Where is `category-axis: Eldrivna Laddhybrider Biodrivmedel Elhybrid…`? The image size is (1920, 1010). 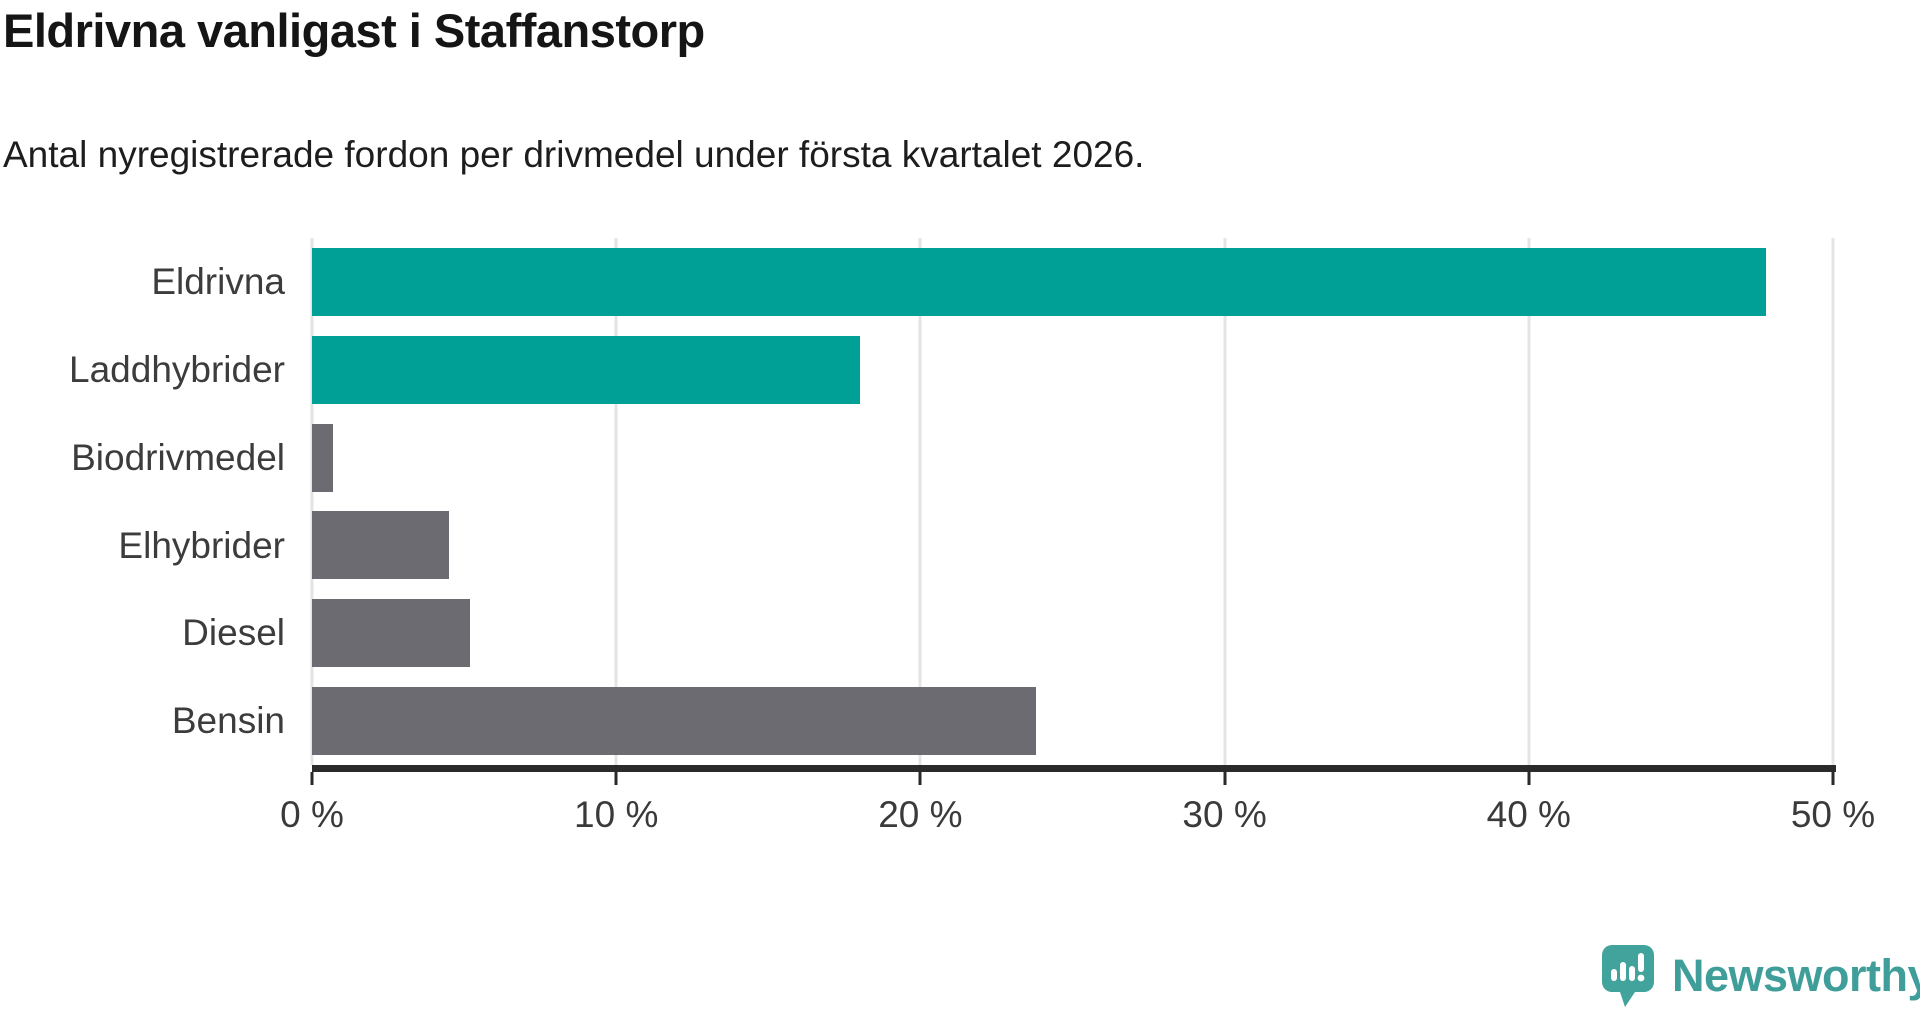
category-axis: Eldrivna Laddhybrider Biodrivmedel Elhybrid… is located at coordinates (142, 501).